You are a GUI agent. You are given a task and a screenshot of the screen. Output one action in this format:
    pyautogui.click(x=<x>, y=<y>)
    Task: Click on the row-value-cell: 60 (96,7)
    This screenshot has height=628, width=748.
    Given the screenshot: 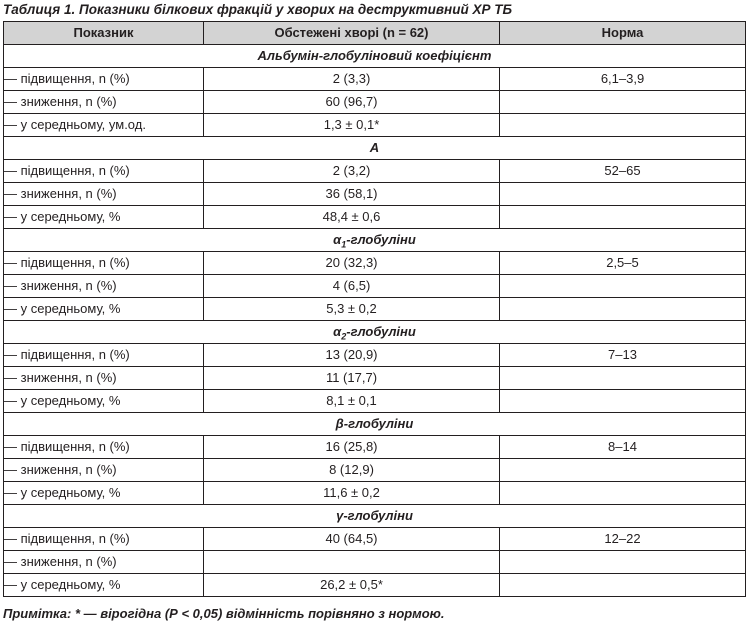 What is the action you would take?
    pyautogui.click(x=351, y=102)
    